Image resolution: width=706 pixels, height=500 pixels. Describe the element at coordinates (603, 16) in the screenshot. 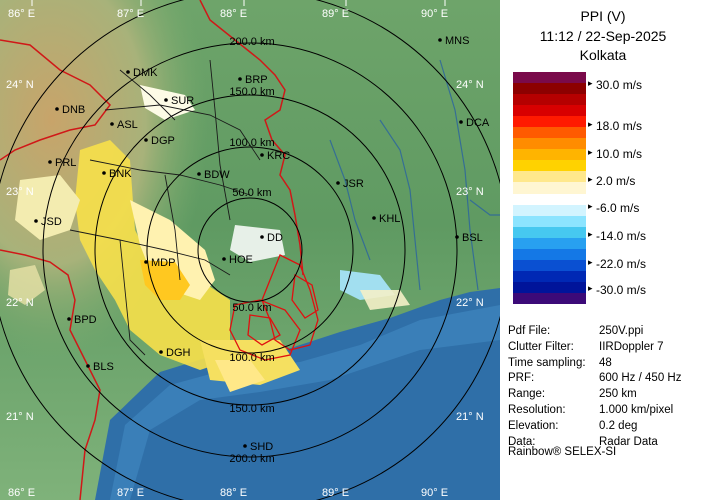

I see `product-title: PPI (V)` at that location.